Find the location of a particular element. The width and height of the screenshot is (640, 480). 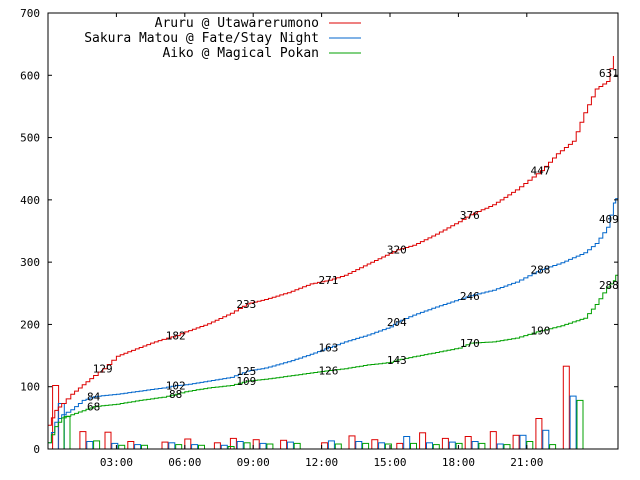

bar-group is located at coordinates (318, 407).